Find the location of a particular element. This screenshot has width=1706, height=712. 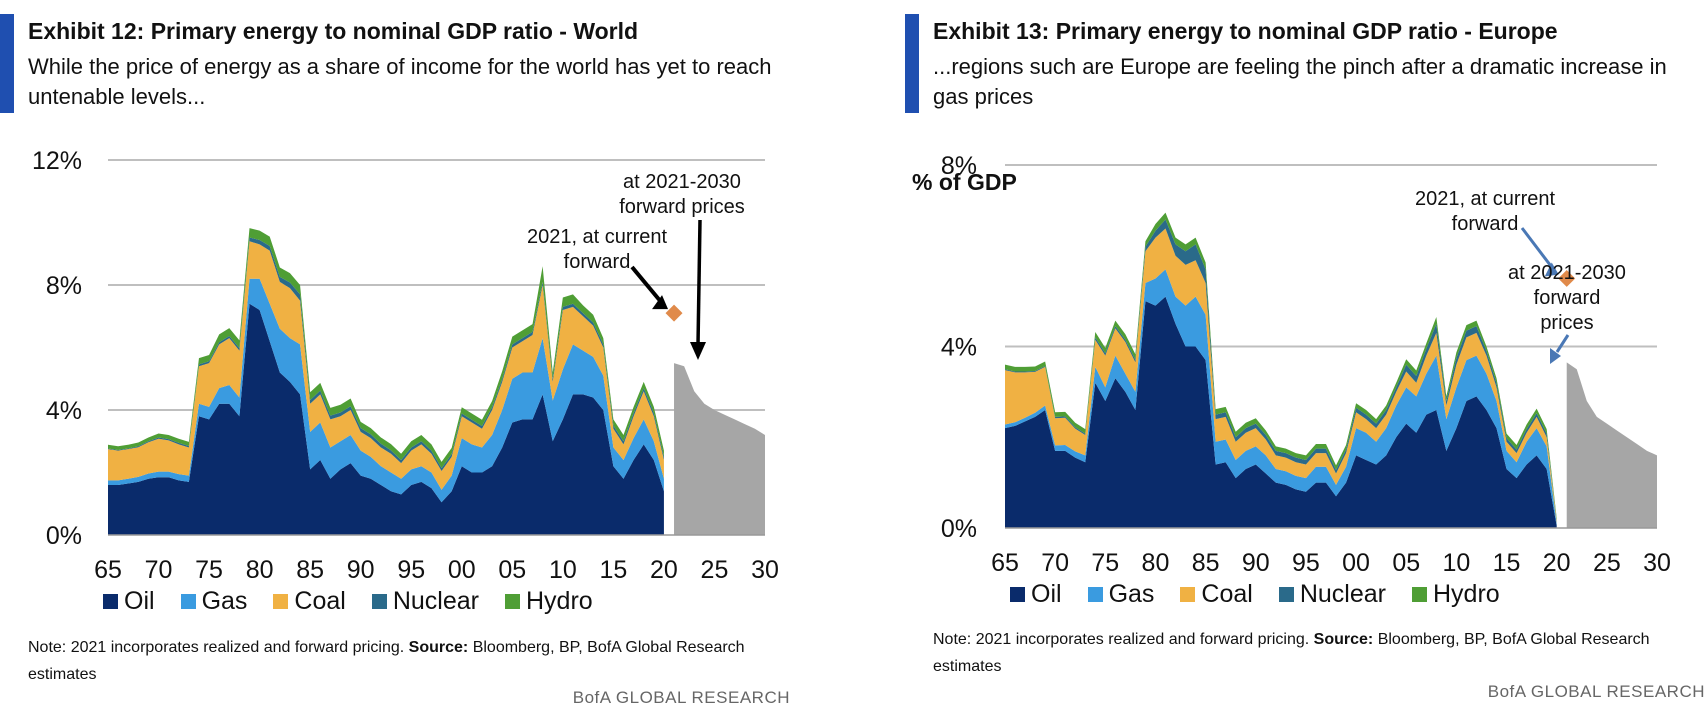

x-tick-label: 70 is located at coordinates (1055, 563).